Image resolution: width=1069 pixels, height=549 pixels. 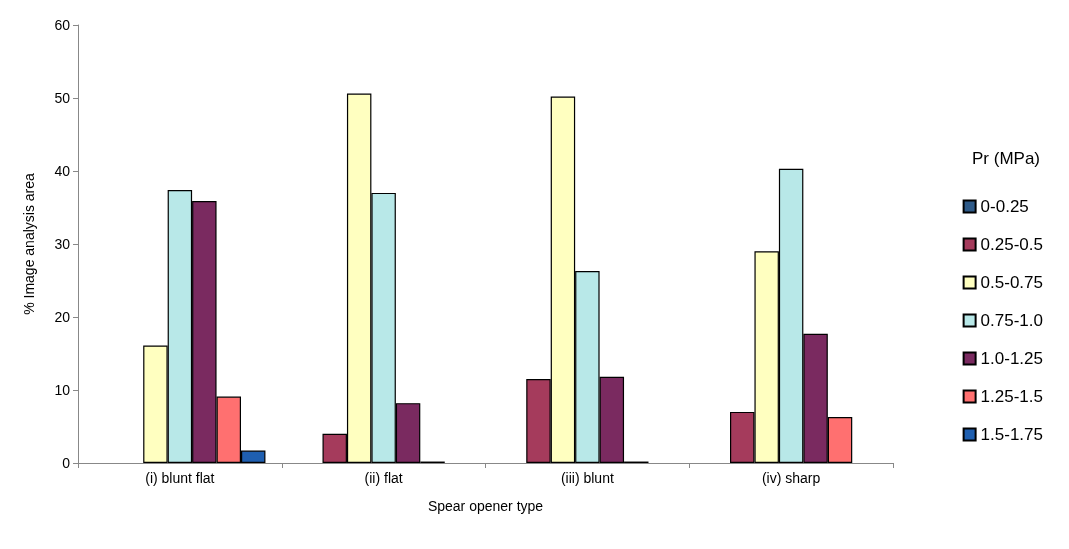 What do you see at coordinates (1012, 434) in the screenshot?
I see `legend-label: 1.5-1.75` at bounding box center [1012, 434].